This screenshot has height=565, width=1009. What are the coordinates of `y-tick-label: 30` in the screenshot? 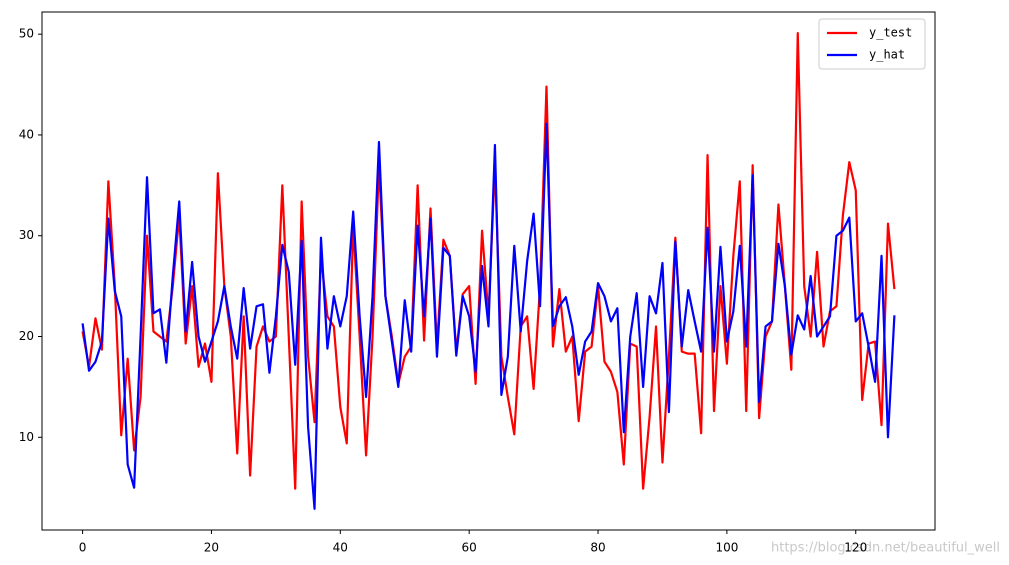 It's located at (26, 235).